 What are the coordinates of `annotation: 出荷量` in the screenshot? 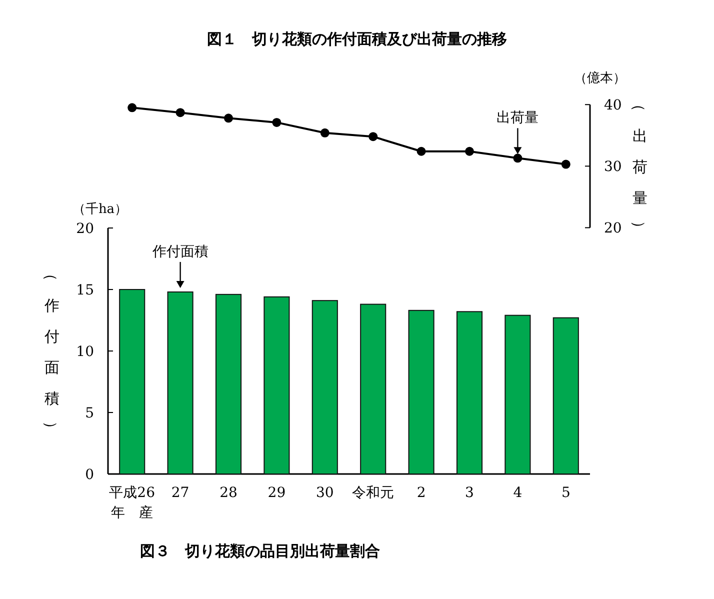 It's located at (517, 118).